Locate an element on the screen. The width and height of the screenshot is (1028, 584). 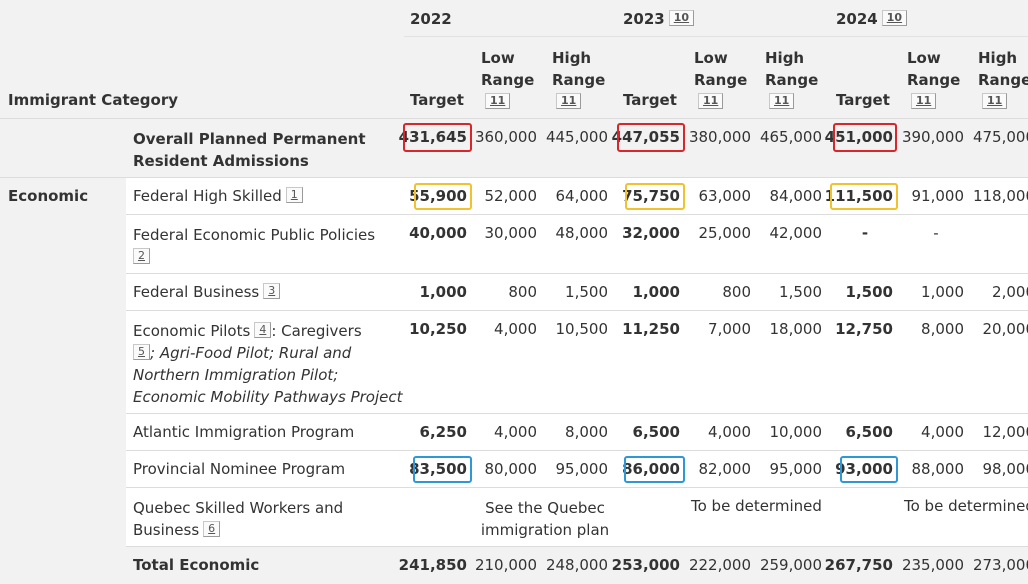
value-cell: 6,250 is located at coordinates (443, 432).